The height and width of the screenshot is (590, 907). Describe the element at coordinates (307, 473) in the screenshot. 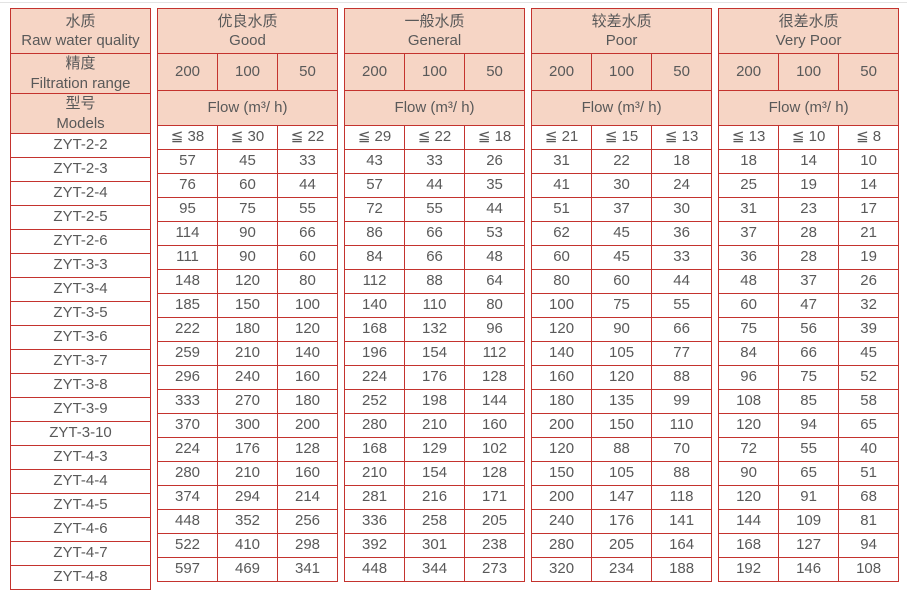

I see `flow-value-cell: 160` at that location.